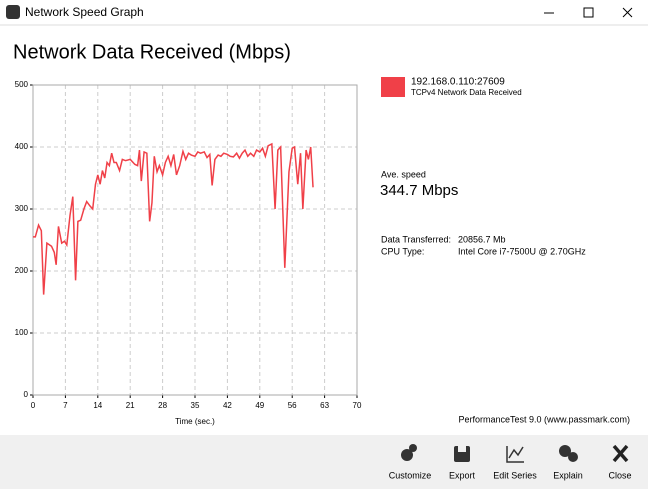 The image size is (648, 489). I want to click on y-tick-label: 100, so click(22, 332).